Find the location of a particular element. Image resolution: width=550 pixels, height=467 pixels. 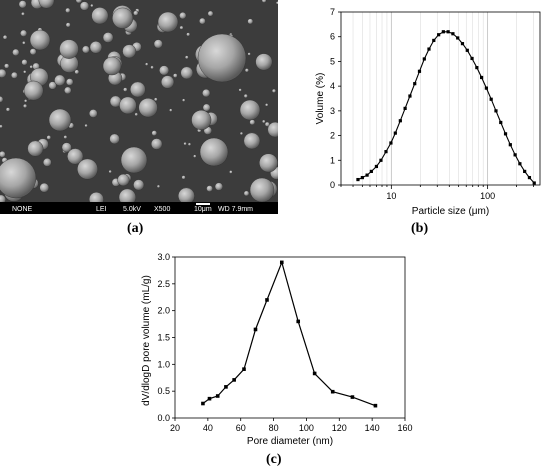

sem-magnification: X500 is located at coordinates (162, 209).